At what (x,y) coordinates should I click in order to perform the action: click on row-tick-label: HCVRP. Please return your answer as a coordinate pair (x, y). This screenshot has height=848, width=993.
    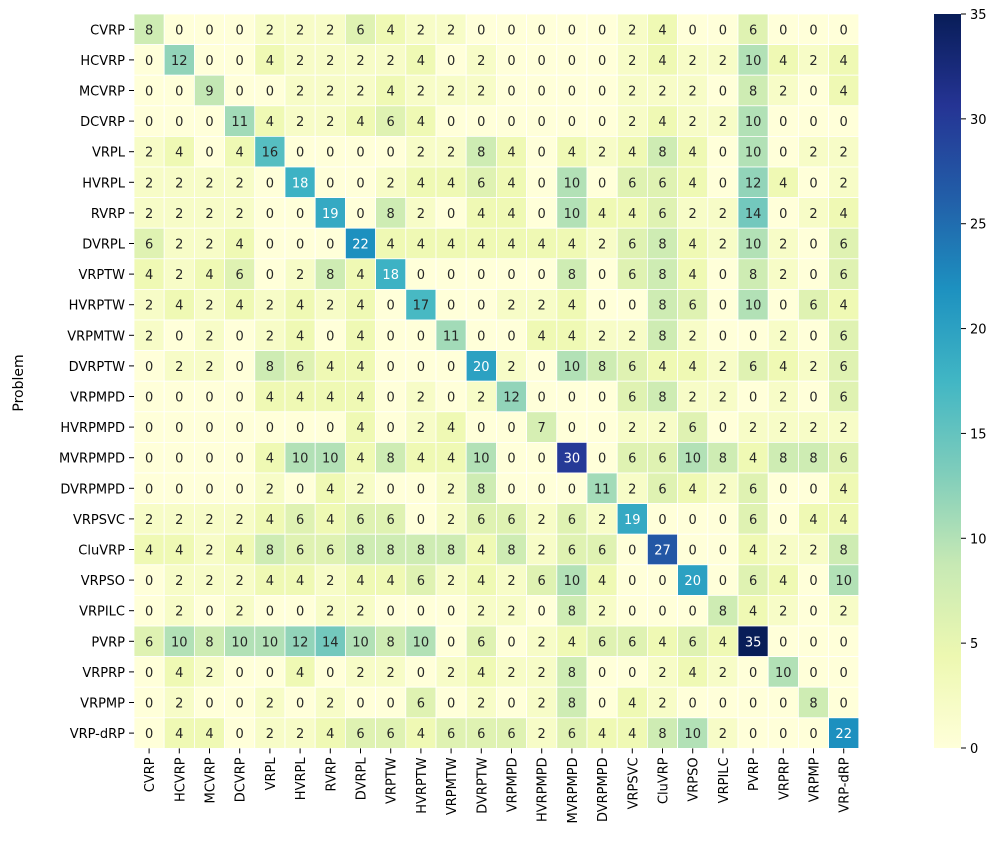
    Looking at the image, I should click on (102, 61).